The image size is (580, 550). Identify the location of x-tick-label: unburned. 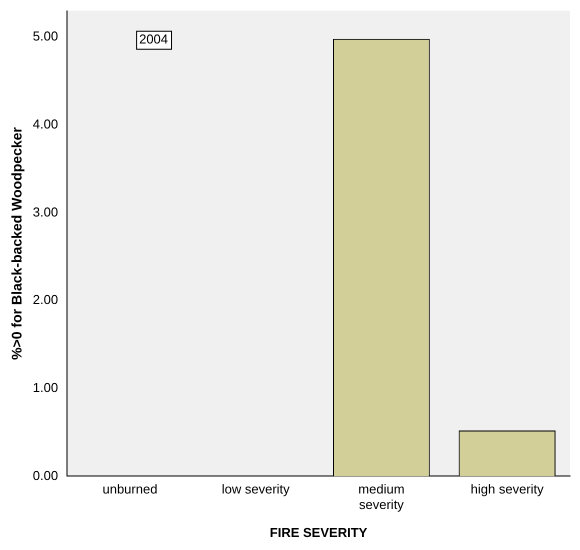
(130, 489).